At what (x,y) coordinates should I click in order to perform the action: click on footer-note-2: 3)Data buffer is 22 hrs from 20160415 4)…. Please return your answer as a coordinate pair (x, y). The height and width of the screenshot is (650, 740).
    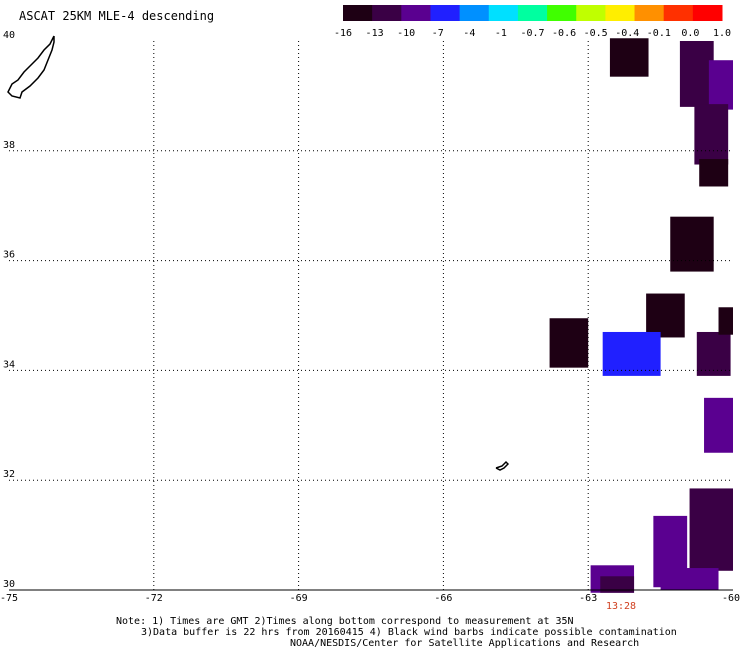
    Looking at the image, I should click on (409, 632).